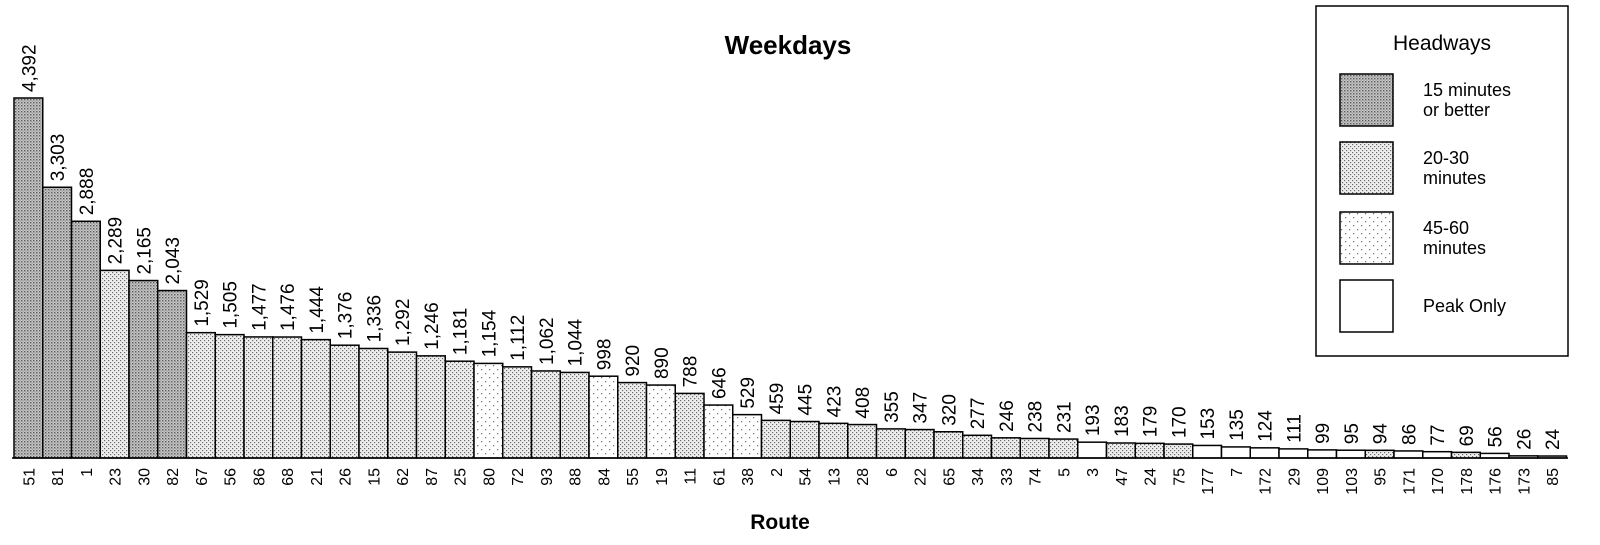  What do you see at coordinates (1524, 481) in the screenshot?
I see `x-tick-label: 173` at bounding box center [1524, 481].